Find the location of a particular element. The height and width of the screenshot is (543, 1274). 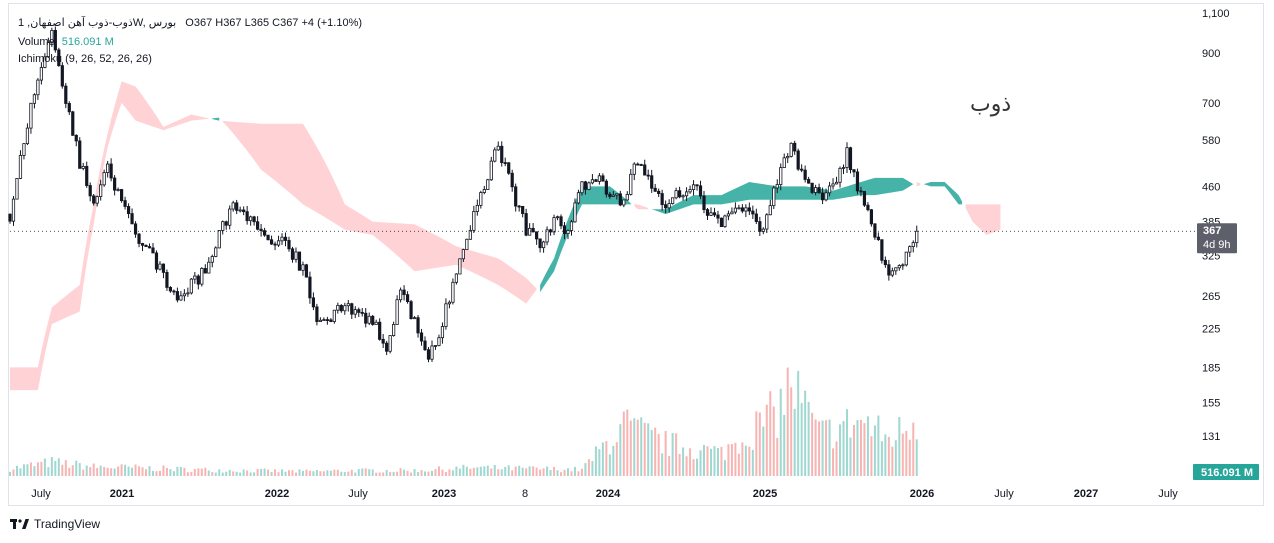

cloud-segment is located at coordinates (379, 212).